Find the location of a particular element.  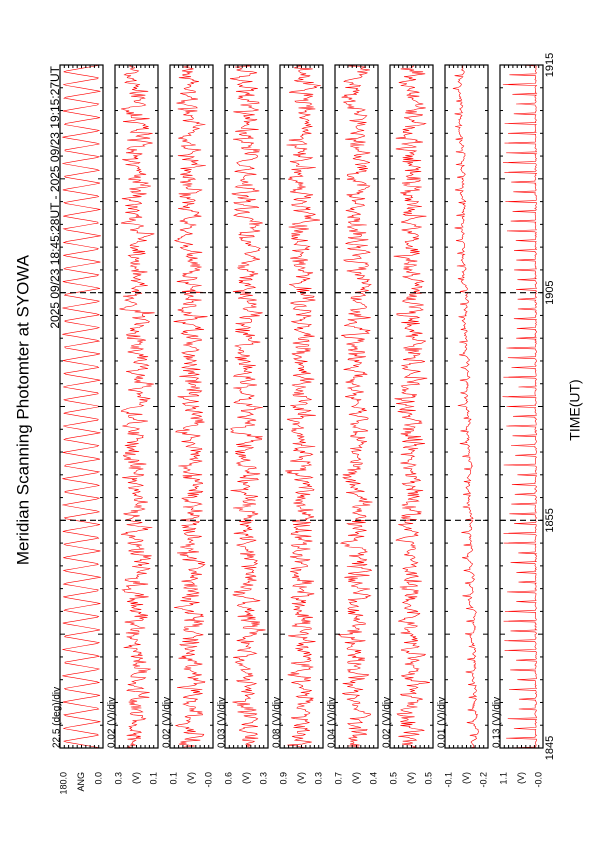

x-tick-label: 1905 is located at coordinates (550, 292).